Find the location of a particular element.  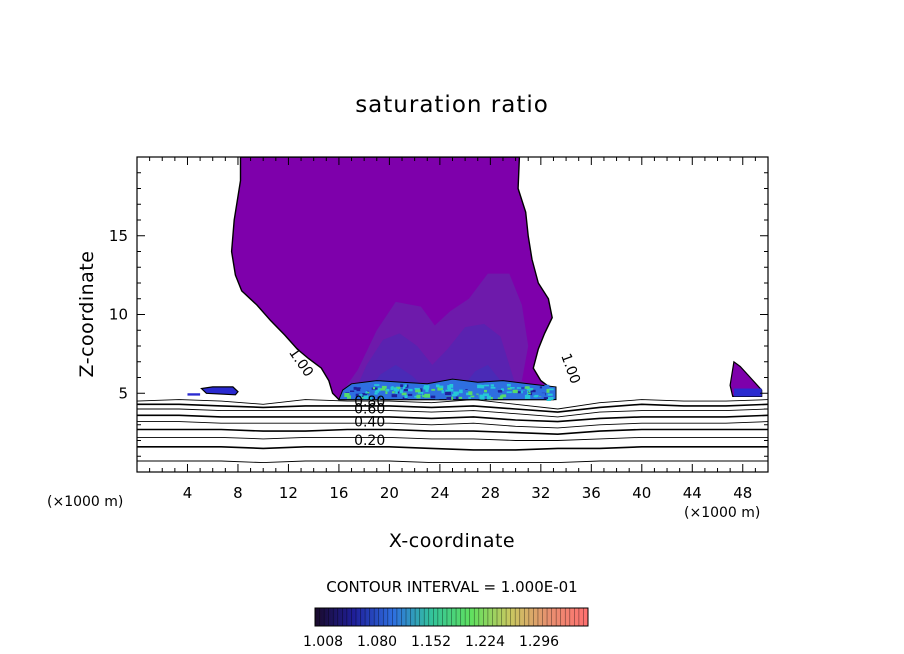

x-tick-label: 48 is located at coordinates (742, 493).